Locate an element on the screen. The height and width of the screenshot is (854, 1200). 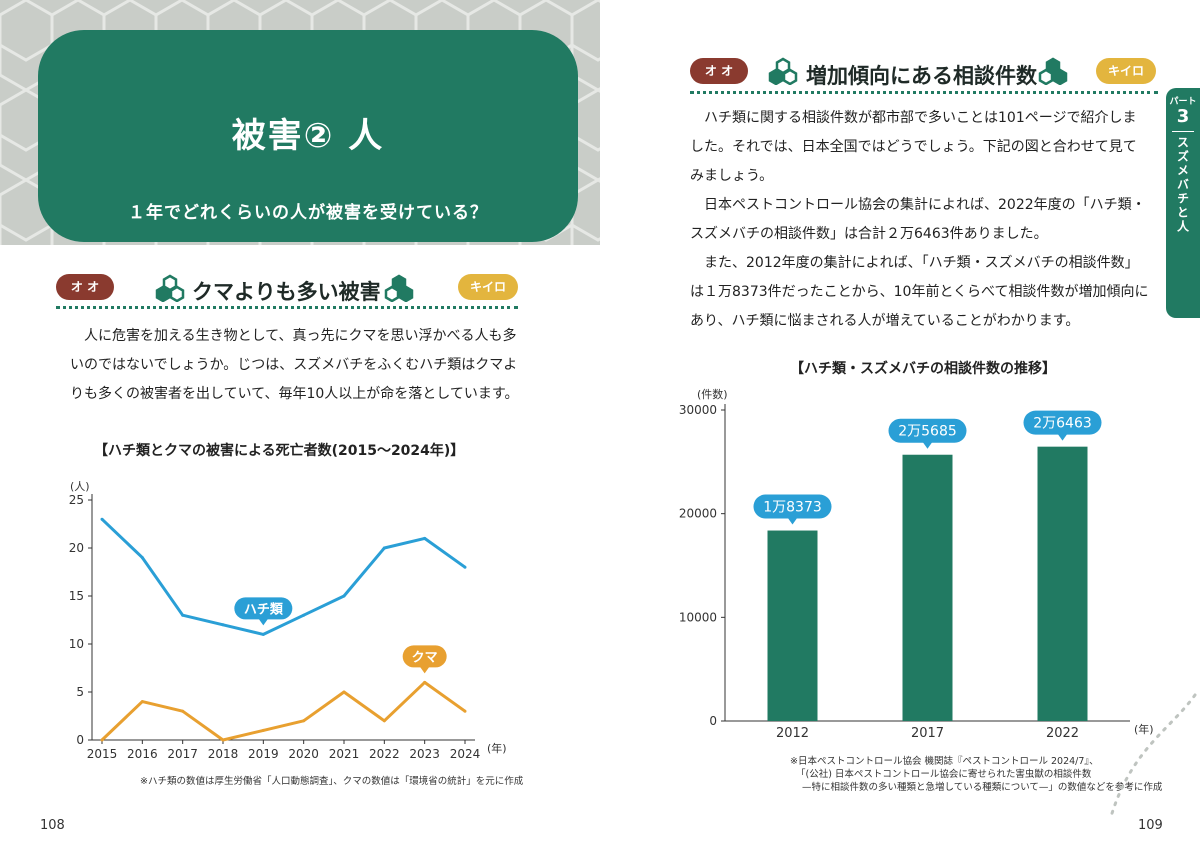
paragraph-line: は１万8373件だったことから、10年前とくらべて相談件数が増加傾向に is located at coordinates (919, 292).